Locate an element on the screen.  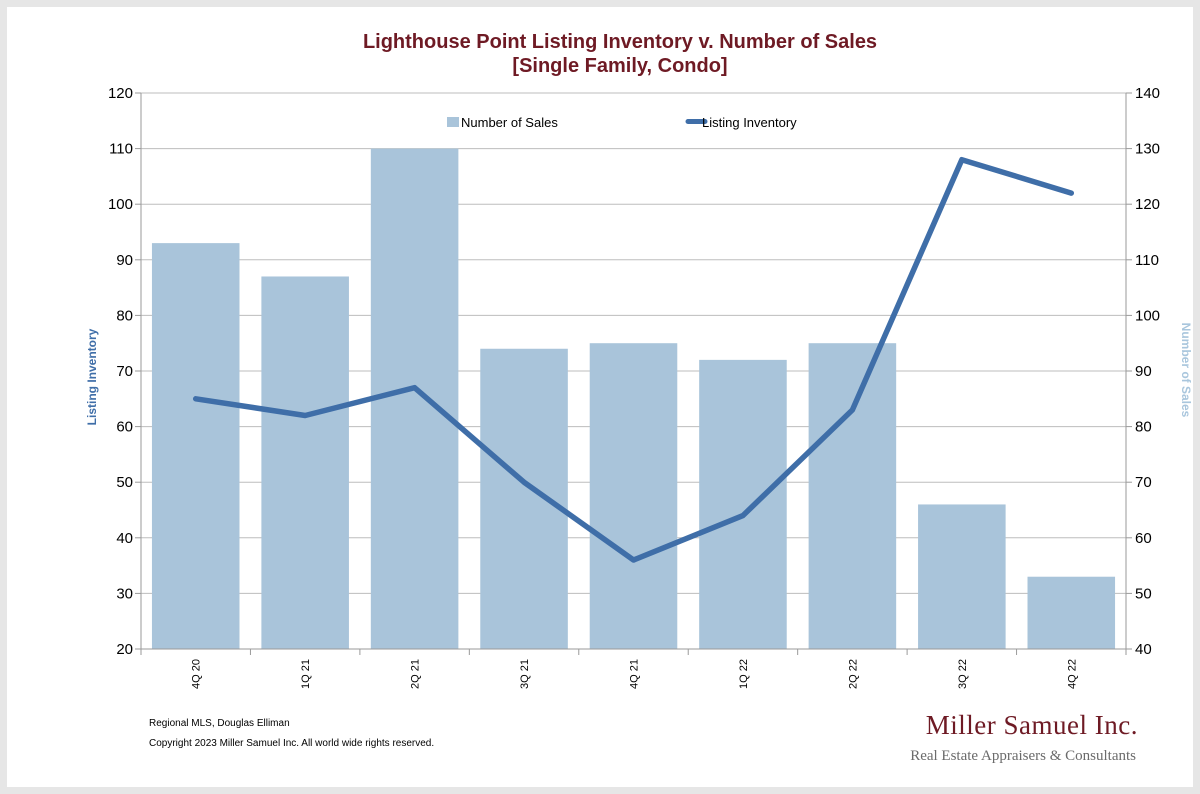
brand-logo-name: Miller Samuel Inc. is located at coordinates (1032, 725).